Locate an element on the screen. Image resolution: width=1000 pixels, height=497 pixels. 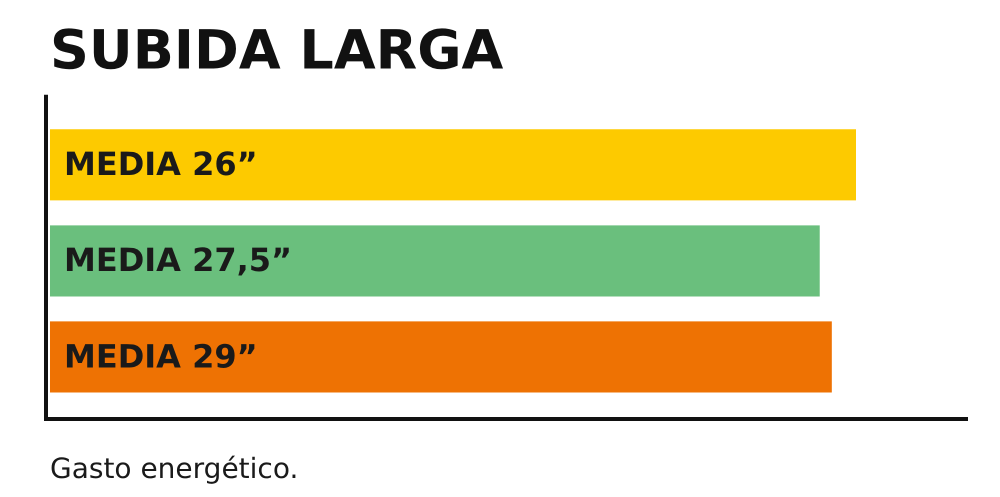
y-tick-label: MEDIA 27,5” is located at coordinates (178, 260).